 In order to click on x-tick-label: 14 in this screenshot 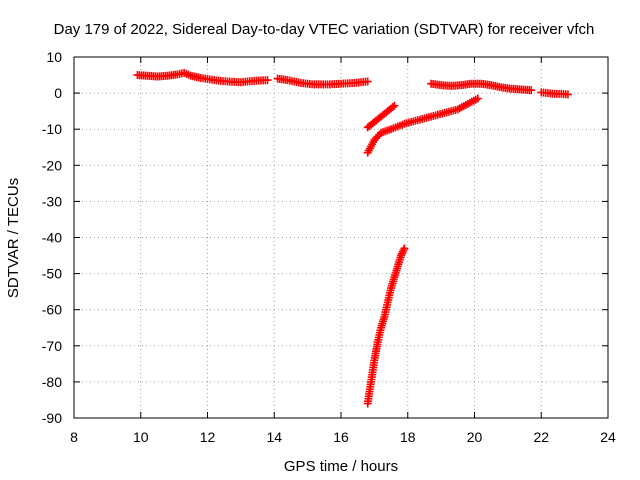, I will do `click(274, 437)`.